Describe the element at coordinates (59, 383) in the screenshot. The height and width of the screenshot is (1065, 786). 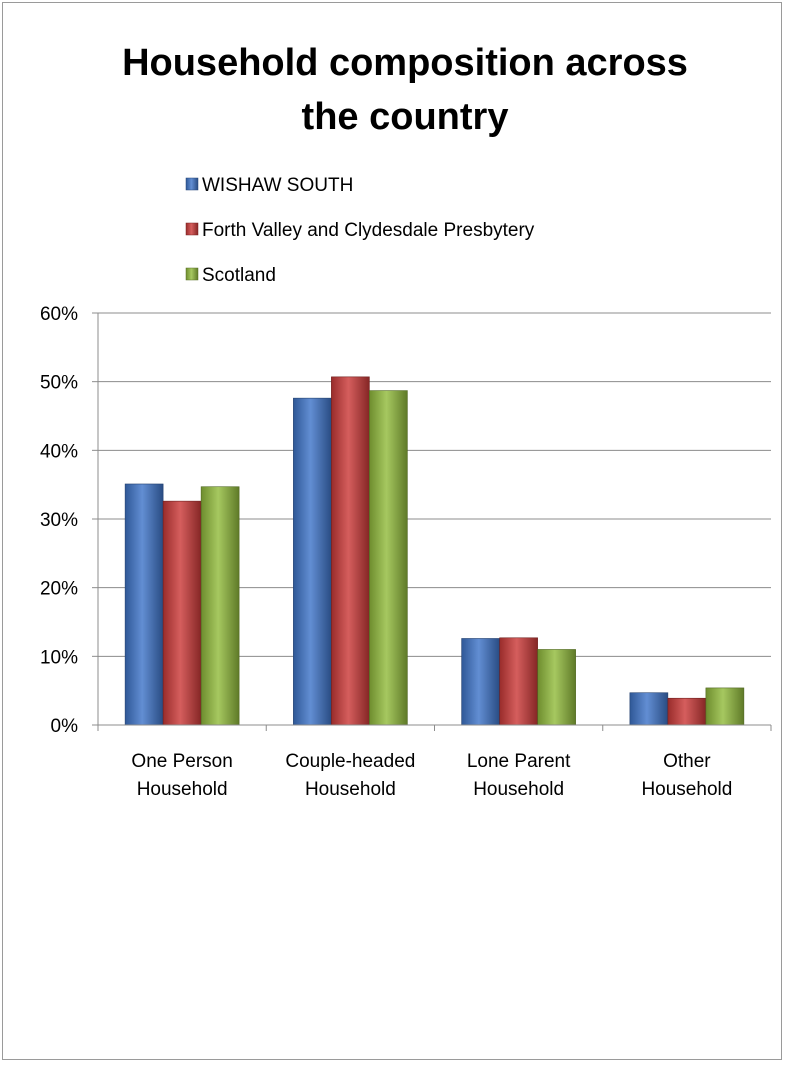
I see `y-tick-label: 50%` at that location.